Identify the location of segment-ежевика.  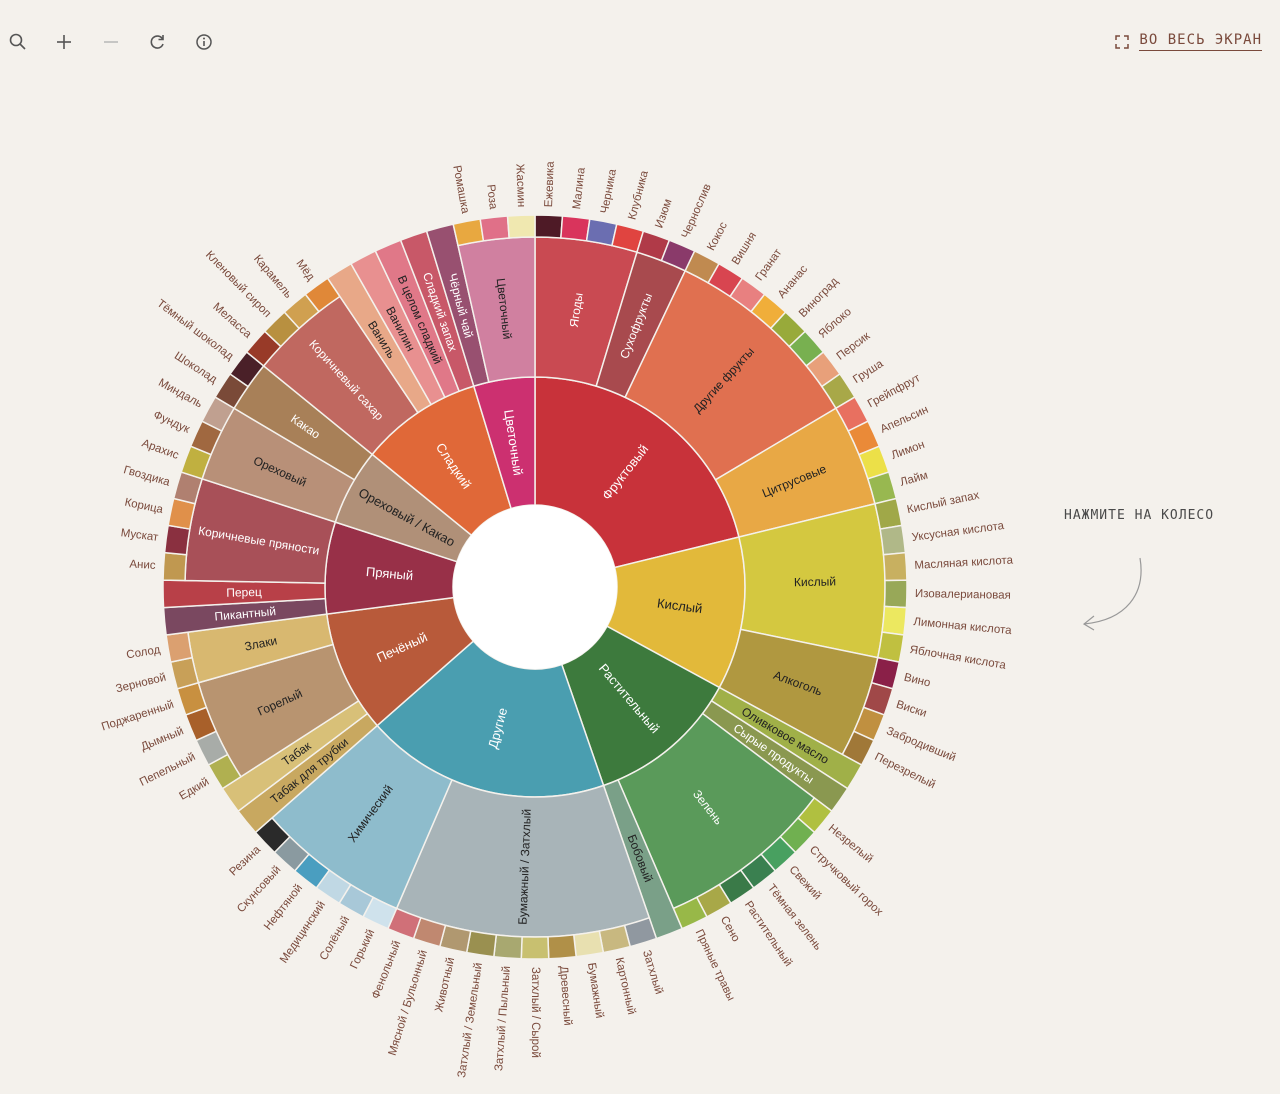
(549, 226).